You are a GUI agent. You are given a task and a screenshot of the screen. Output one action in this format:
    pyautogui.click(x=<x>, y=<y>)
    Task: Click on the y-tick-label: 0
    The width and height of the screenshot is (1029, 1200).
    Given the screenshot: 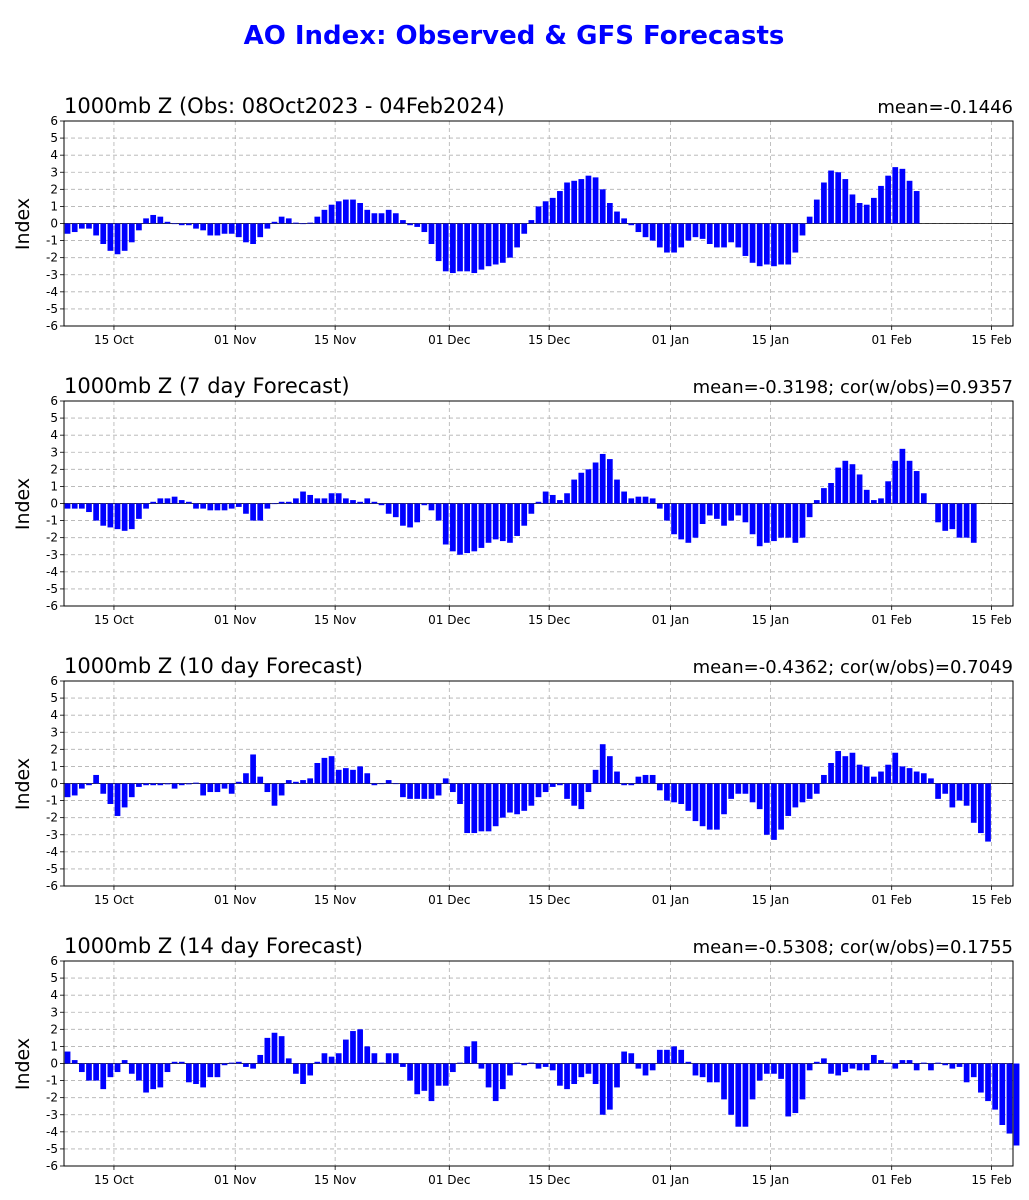 What is the action you would take?
    pyautogui.click(x=54, y=1064)
    